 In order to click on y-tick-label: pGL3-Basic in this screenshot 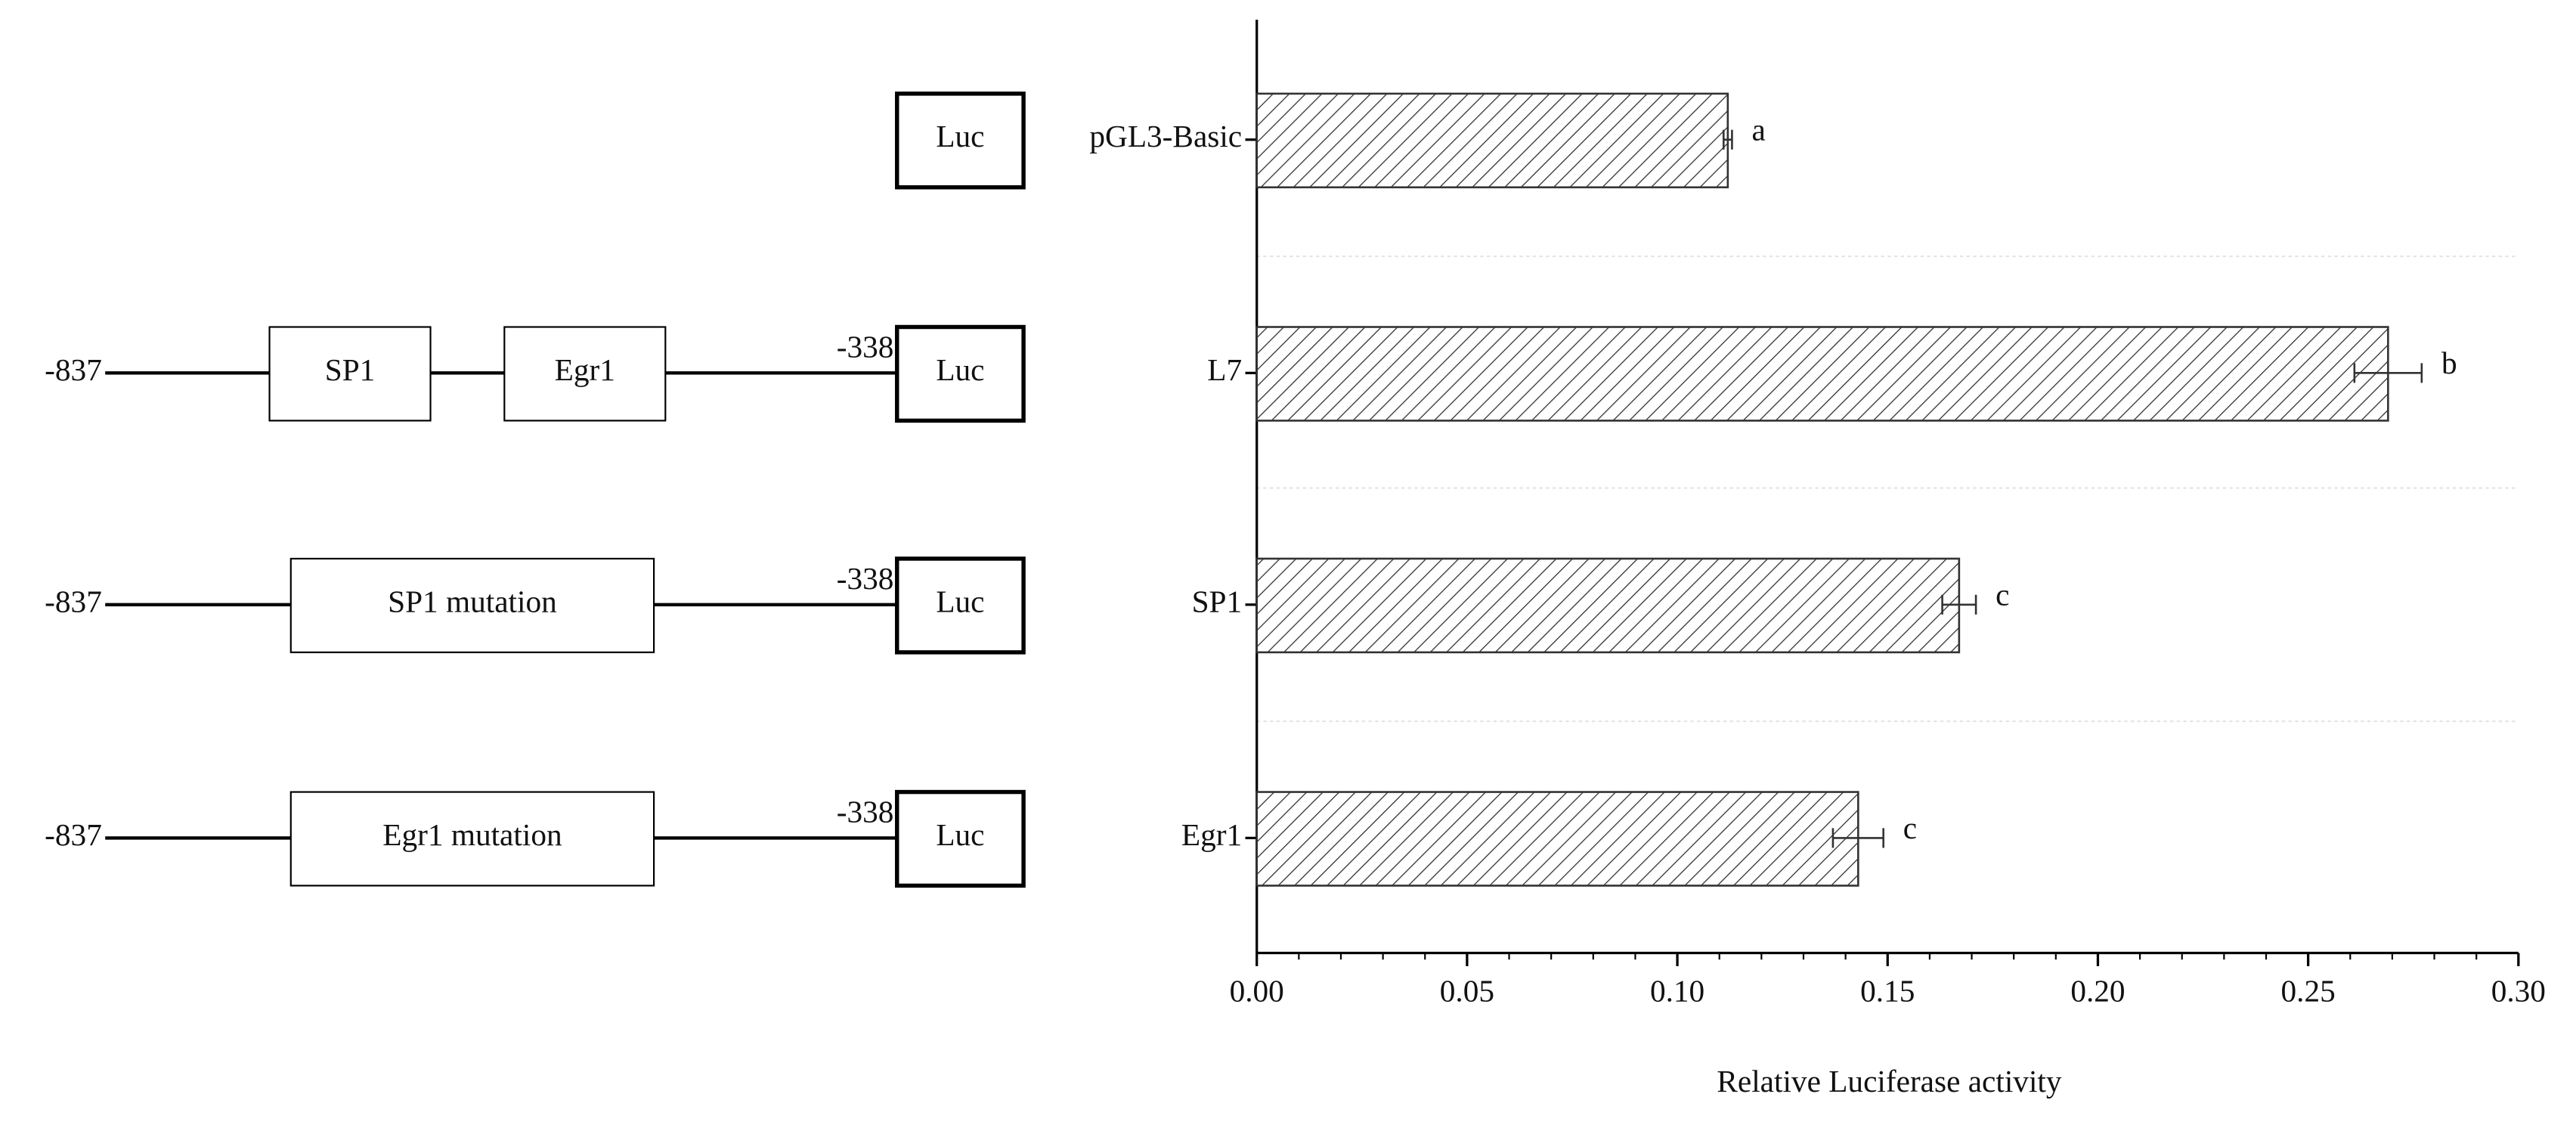, I will do `click(1165, 136)`.